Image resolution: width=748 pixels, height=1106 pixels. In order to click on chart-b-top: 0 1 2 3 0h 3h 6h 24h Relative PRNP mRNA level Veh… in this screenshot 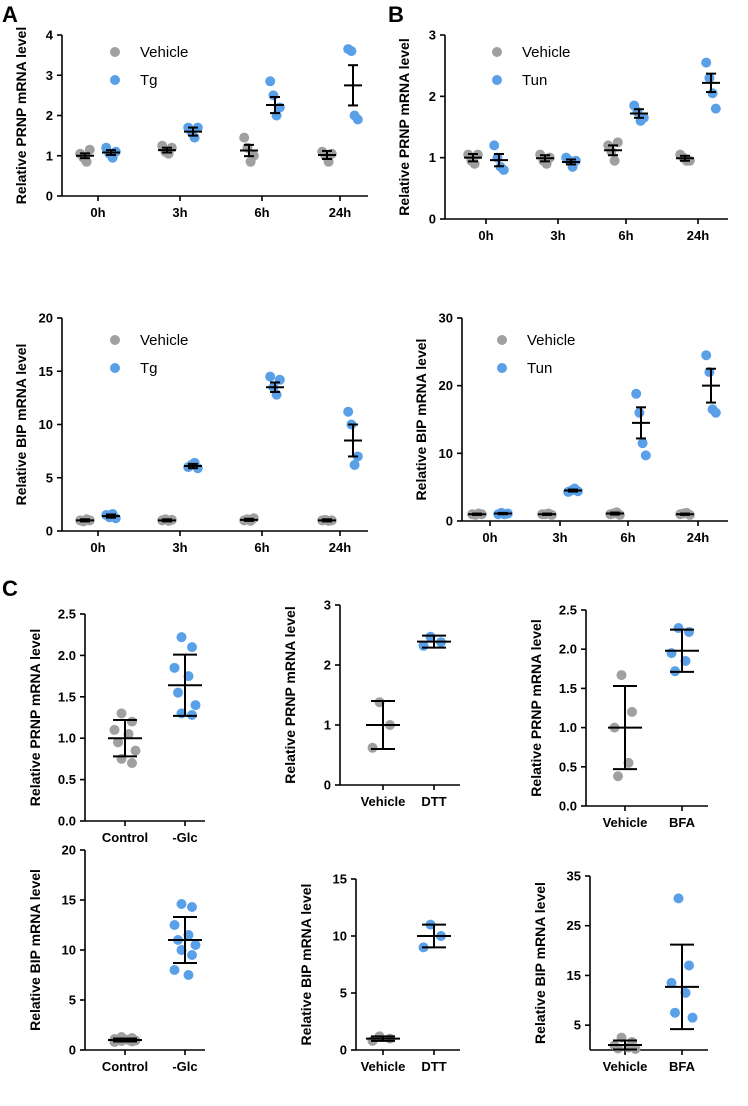, I will do `click(562, 135)`.